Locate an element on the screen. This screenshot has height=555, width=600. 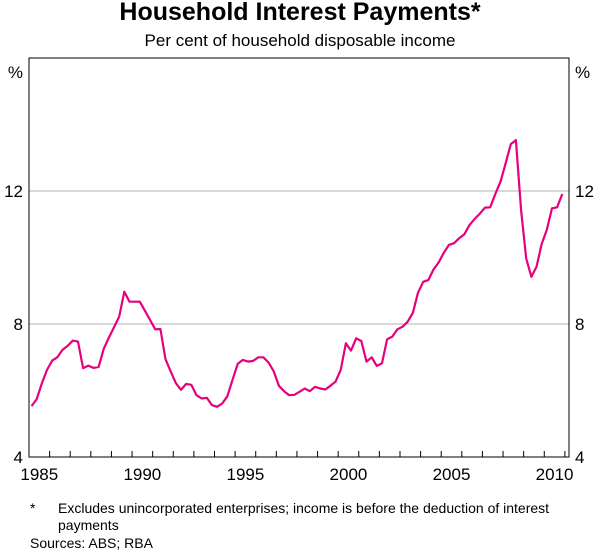
footnote-marker: * is located at coordinates (33, 508).